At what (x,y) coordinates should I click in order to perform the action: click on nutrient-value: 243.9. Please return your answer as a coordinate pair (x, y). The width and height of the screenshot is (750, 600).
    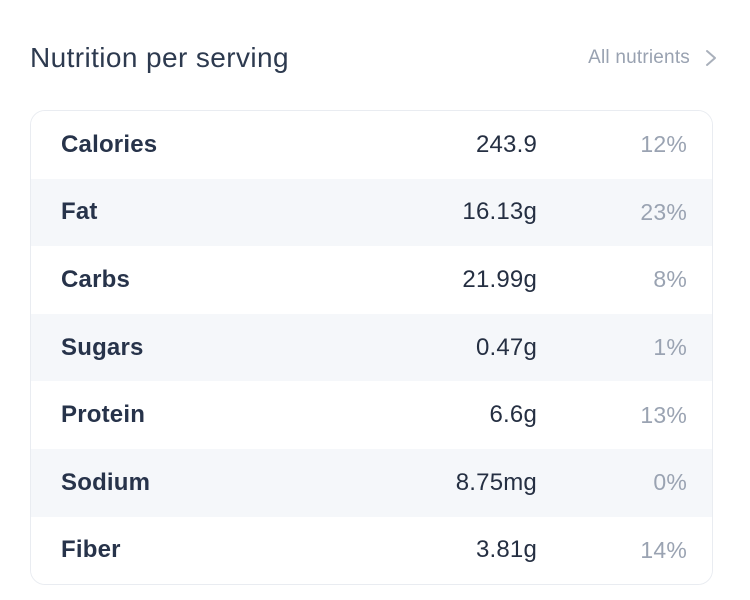
    Looking at the image, I should click on (506, 144).